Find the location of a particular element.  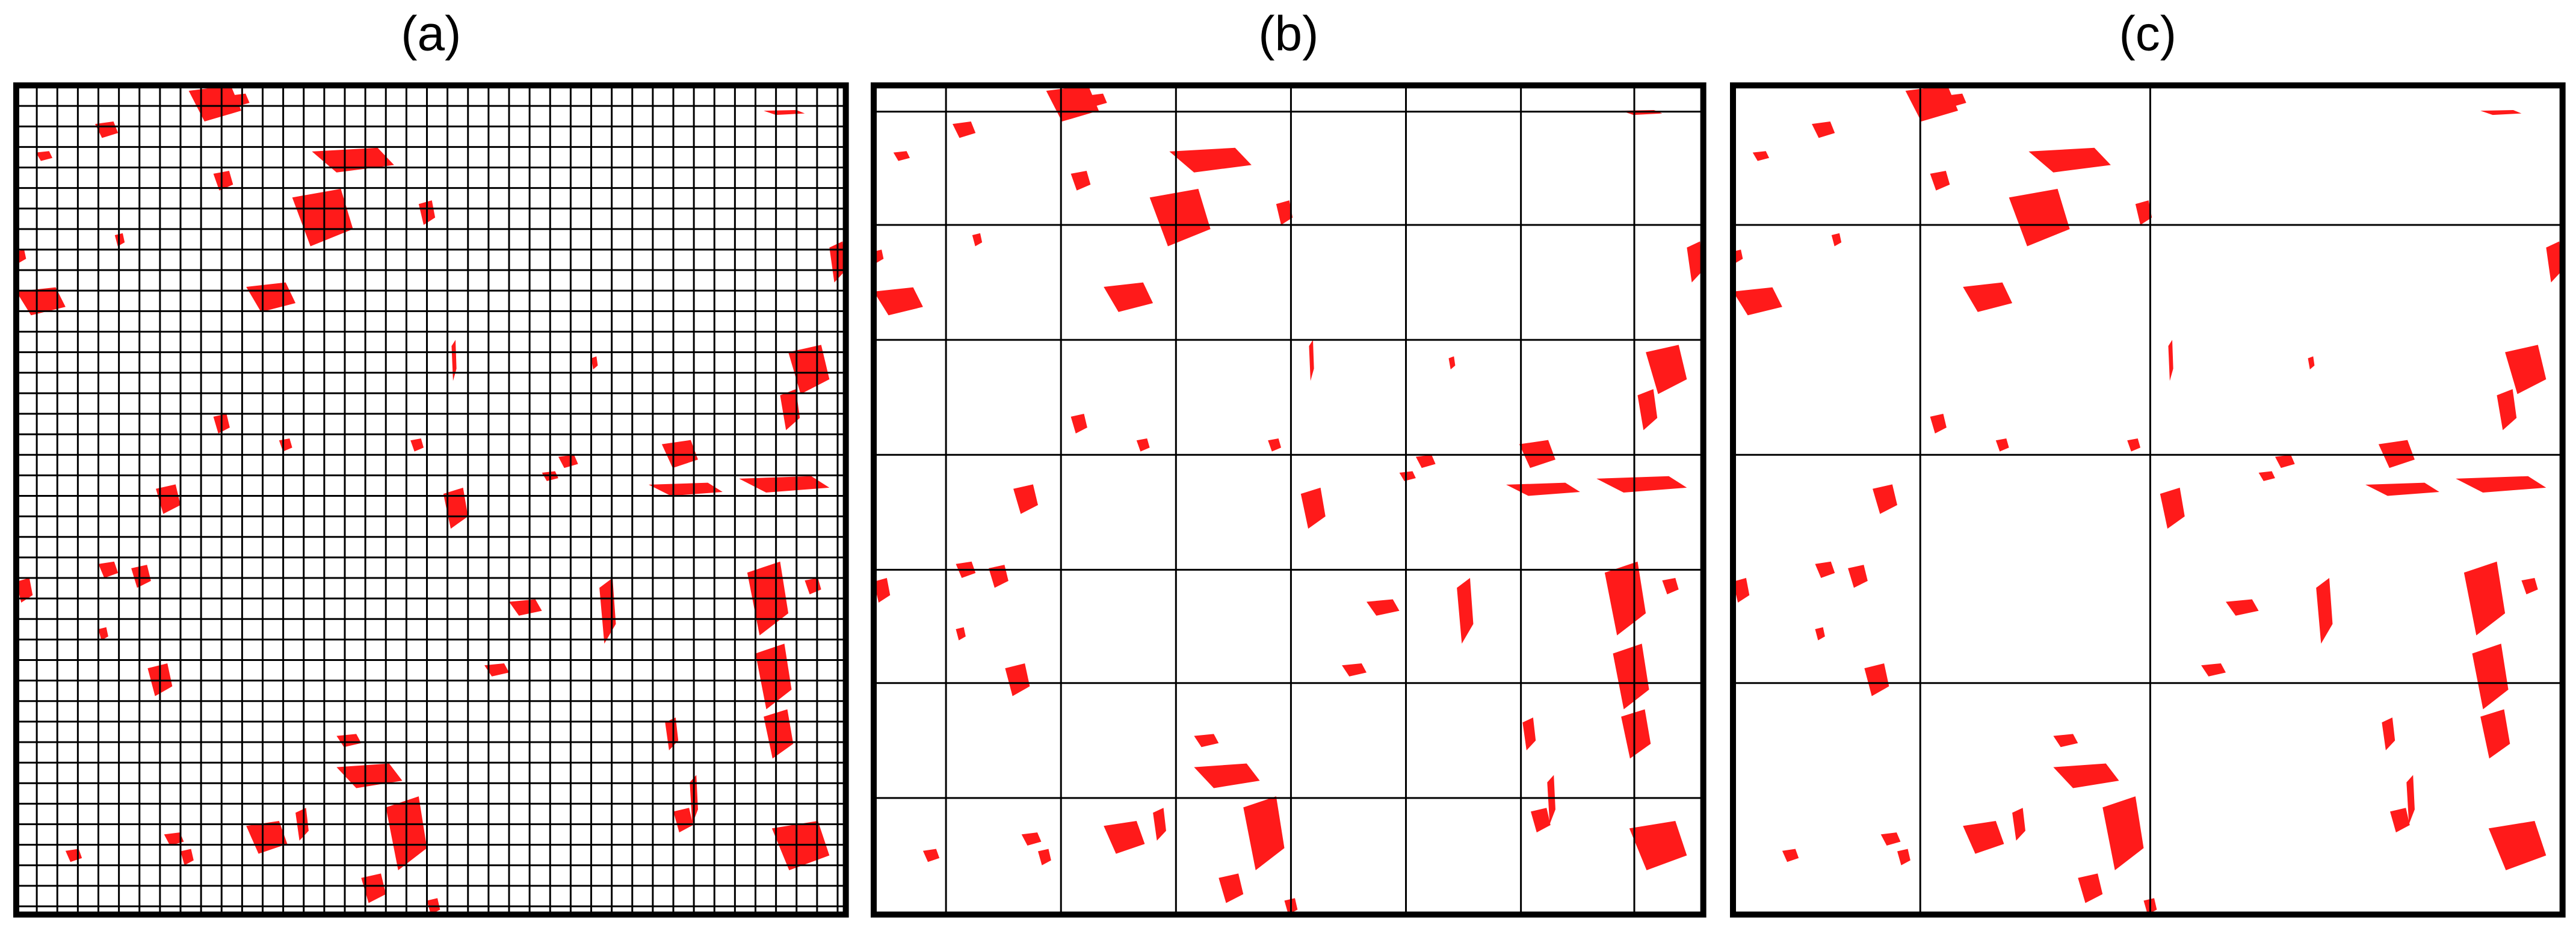

panel-label: (b) is located at coordinates (1288, 34).